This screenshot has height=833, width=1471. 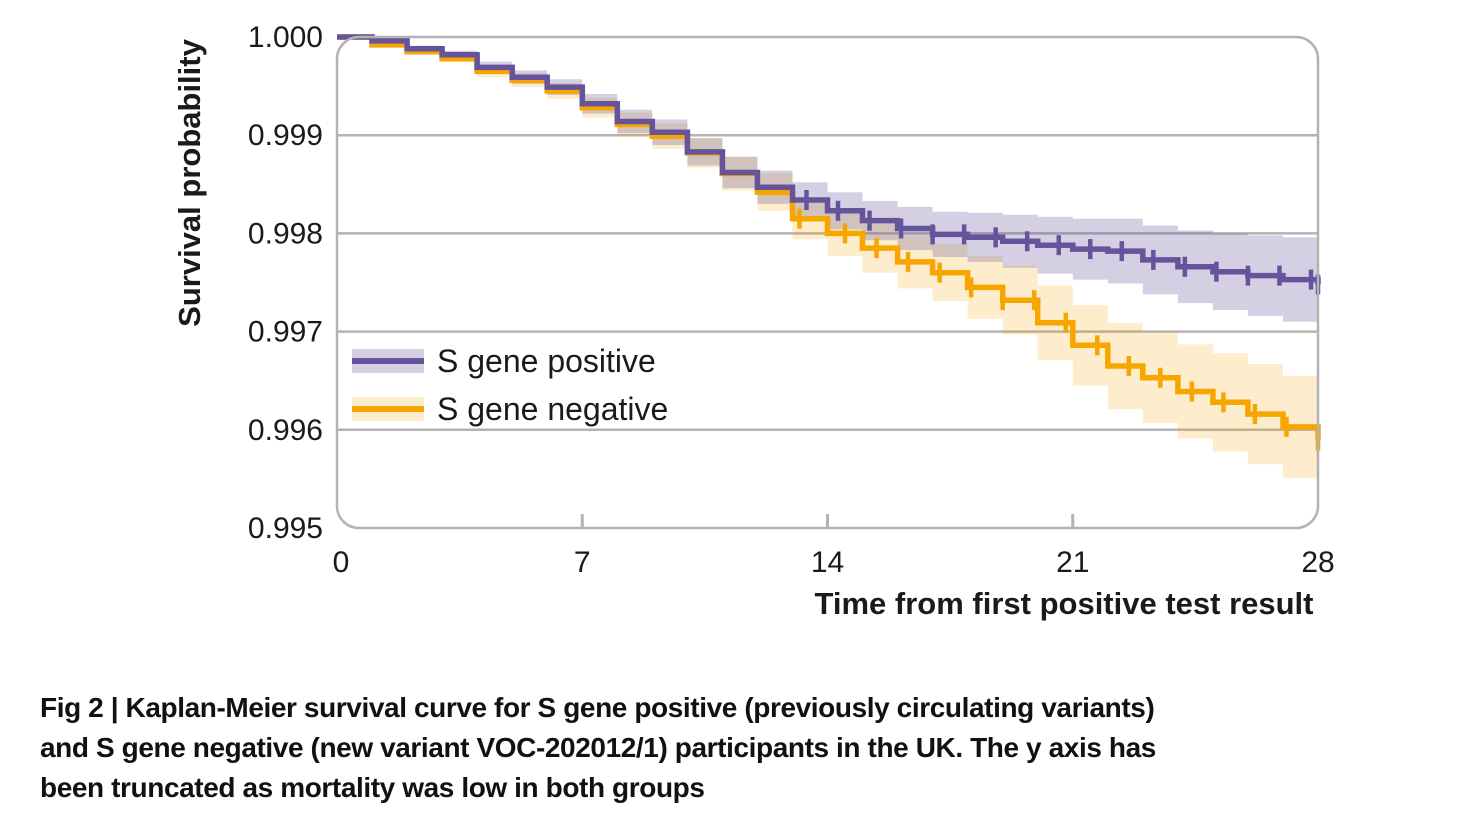 I want to click on legend-label-s-gene-positive: S gene positive, so click(x=546, y=361).